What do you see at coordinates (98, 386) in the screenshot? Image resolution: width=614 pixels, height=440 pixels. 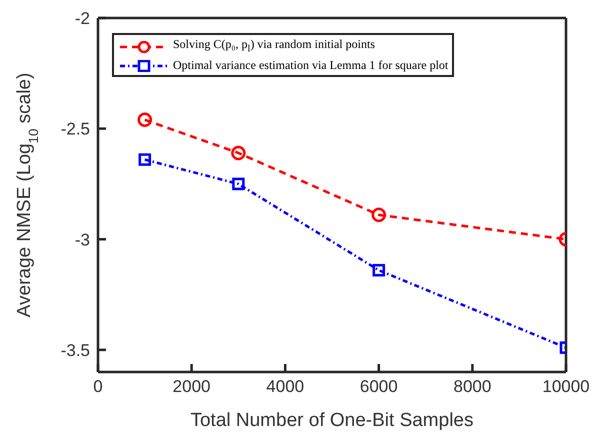 I see `x-tick-label: 0` at bounding box center [98, 386].